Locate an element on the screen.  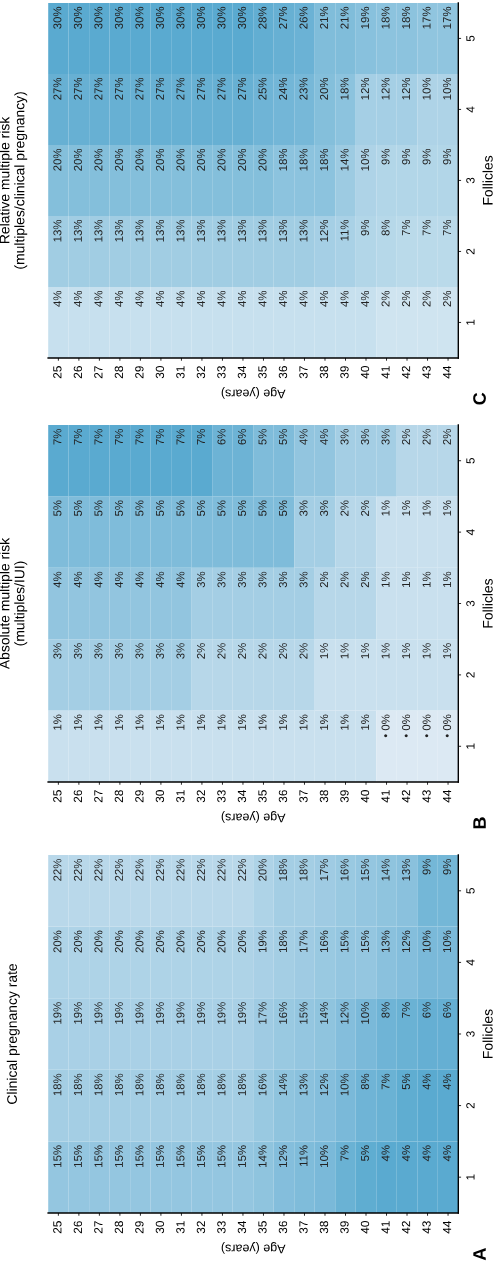
data-label: • 0% is located at coordinates (447, 726).